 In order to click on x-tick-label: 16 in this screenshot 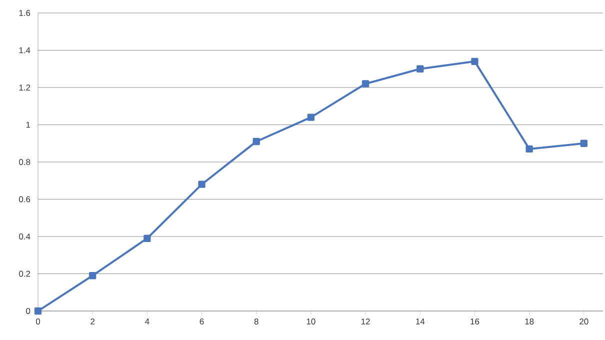, I will do `click(475, 321)`.